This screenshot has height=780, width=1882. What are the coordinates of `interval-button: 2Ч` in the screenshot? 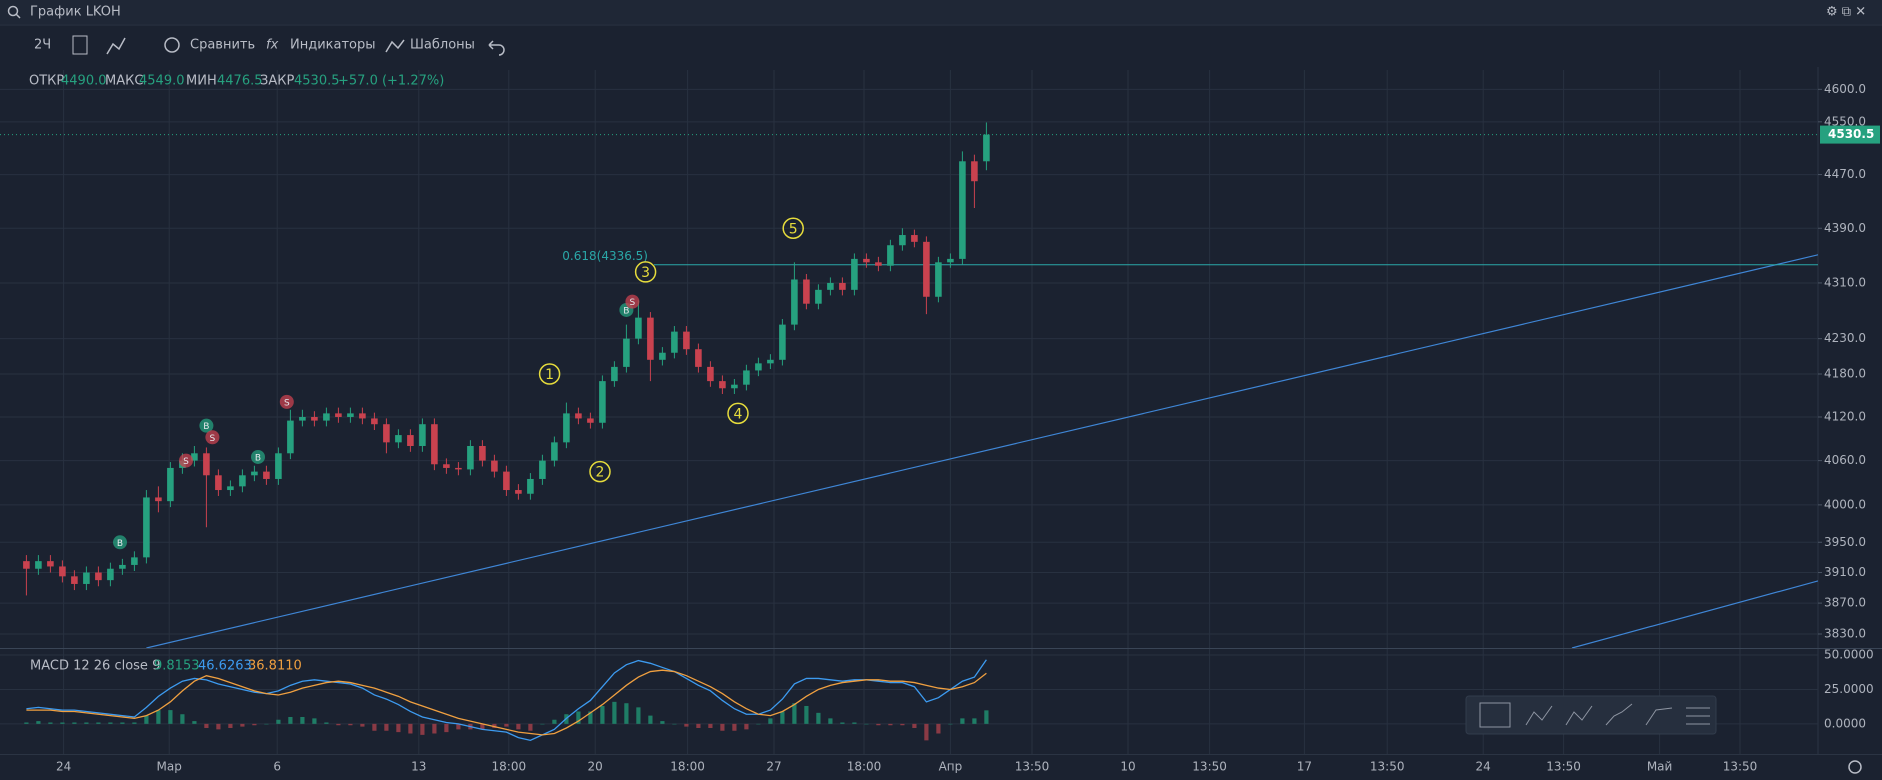 It's located at (42, 45).